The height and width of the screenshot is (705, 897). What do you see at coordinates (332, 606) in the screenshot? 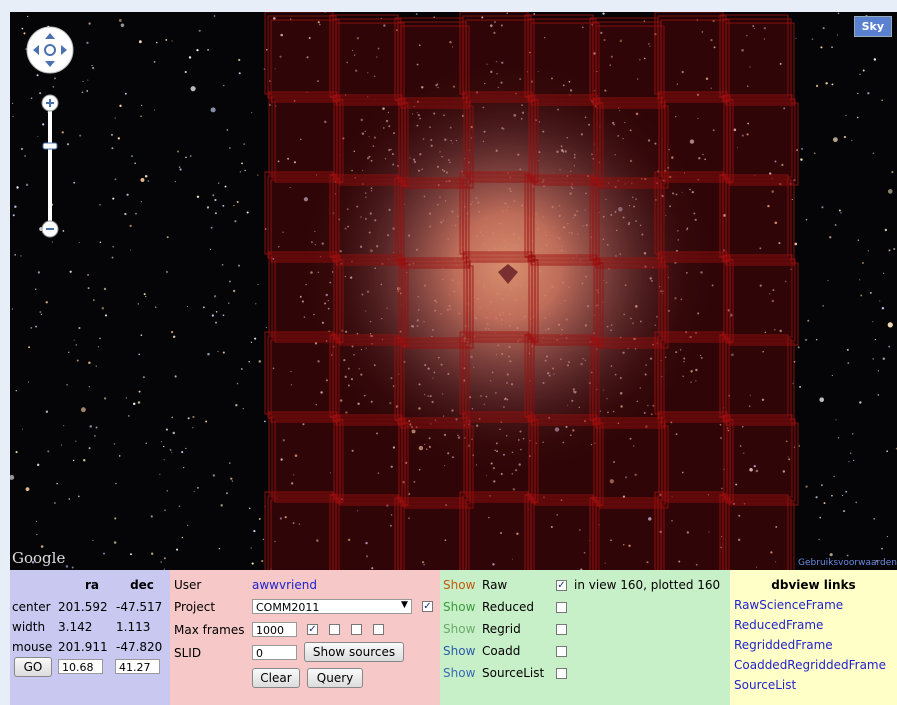
I see `project-select: COMM2011` at bounding box center [332, 606].